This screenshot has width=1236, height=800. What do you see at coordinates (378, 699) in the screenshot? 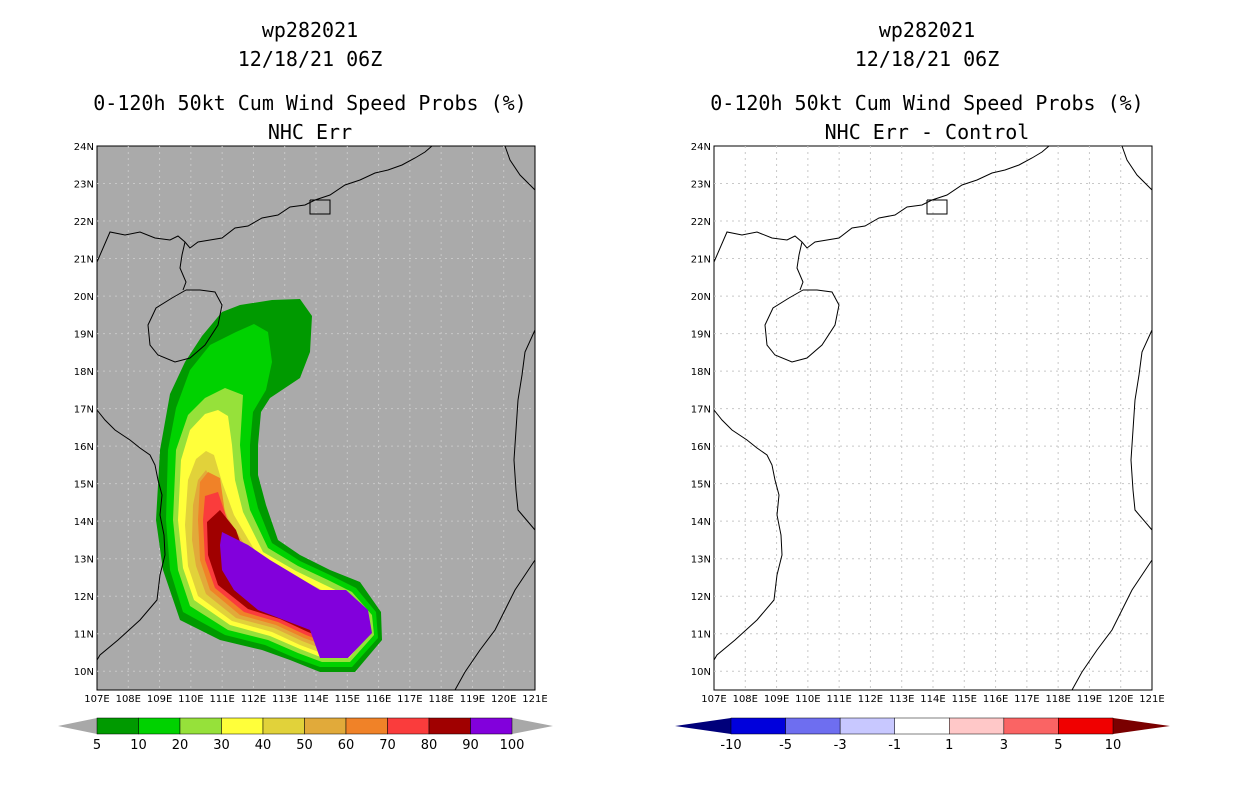
I see `left-lon-tick-label: 116E` at bounding box center [378, 699].